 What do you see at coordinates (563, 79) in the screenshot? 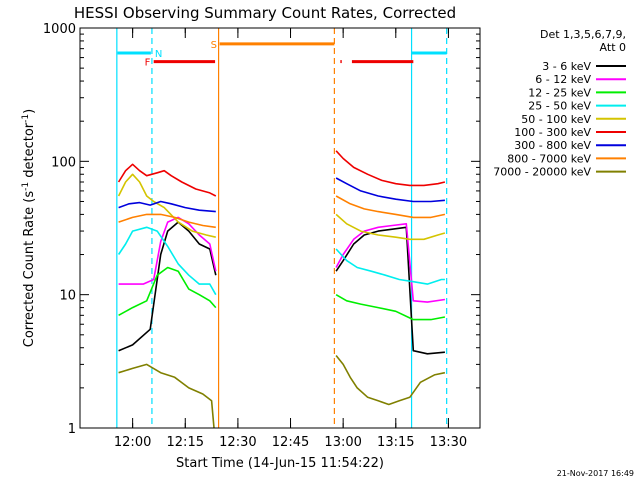
I see `legend-label-6-12-kev: 6 - 12 keV` at bounding box center [563, 79].